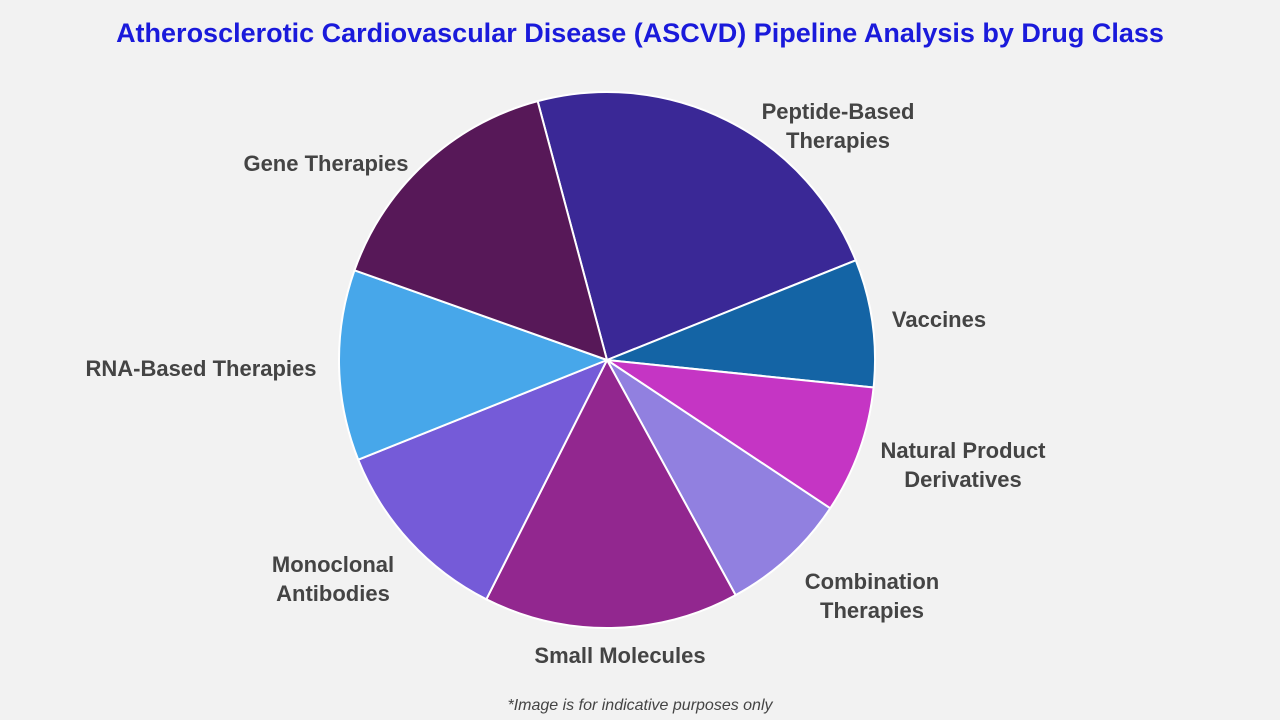 The width and height of the screenshot is (1280, 720). I want to click on slice-label: Natural Product Derivatives, so click(963, 465).